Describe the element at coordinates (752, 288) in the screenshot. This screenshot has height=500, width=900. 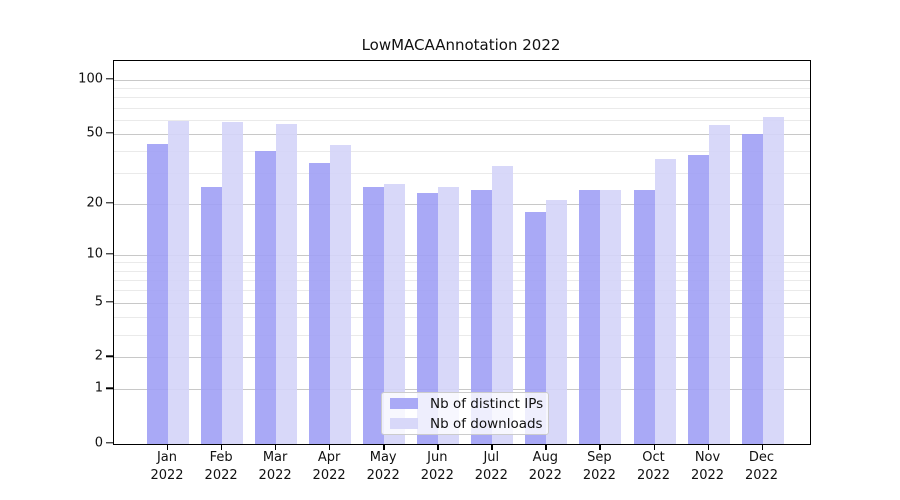
I see `bar-distinct-ips-dec` at that location.